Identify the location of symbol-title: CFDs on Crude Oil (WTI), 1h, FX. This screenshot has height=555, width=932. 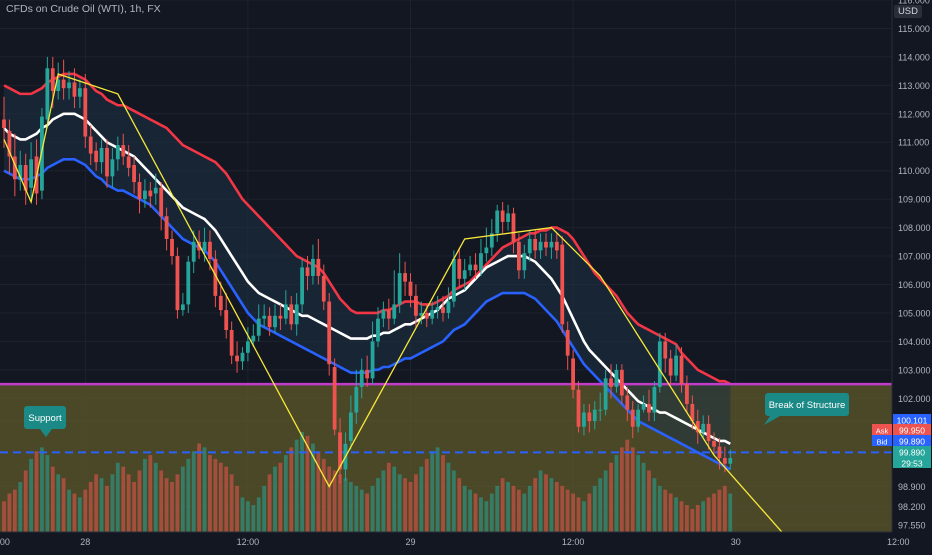
(83, 9).